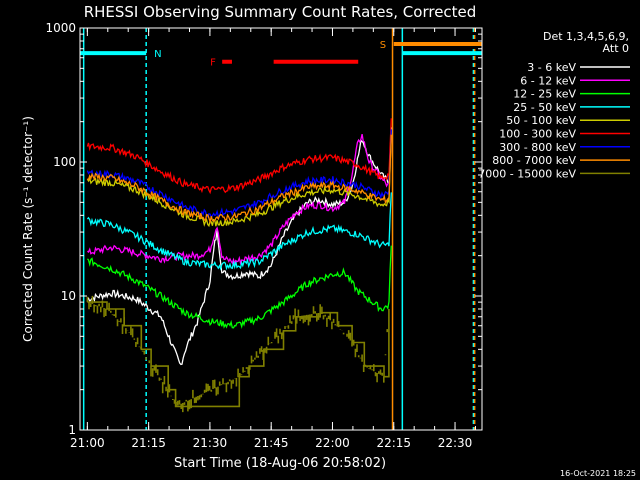 Image resolution: width=640 pixels, height=480 pixels. I want to click on y-tick-label: 1, so click(72, 430).